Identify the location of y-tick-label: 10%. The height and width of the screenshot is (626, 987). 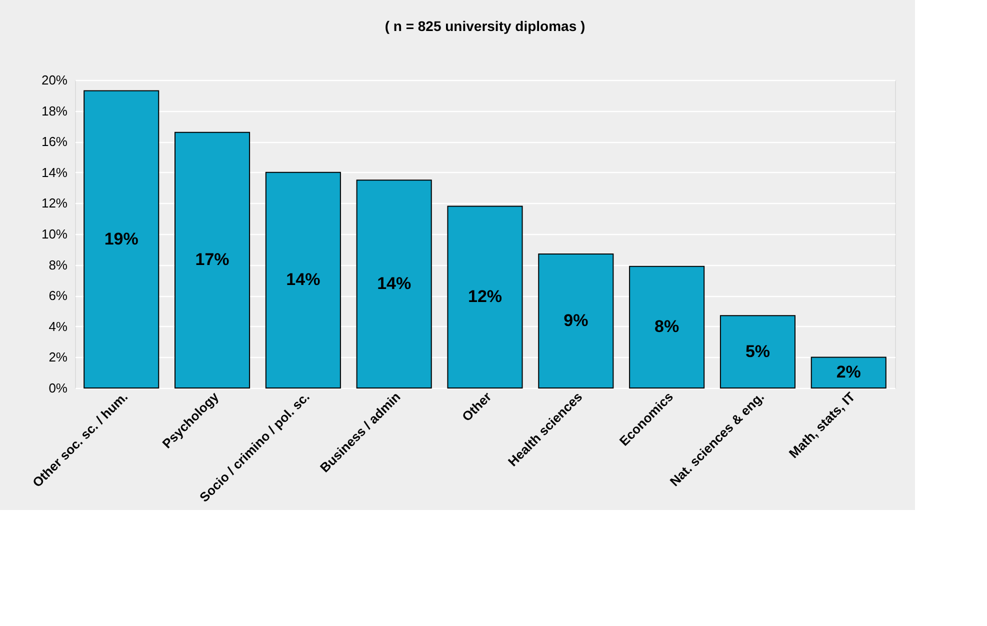
(54, 234).